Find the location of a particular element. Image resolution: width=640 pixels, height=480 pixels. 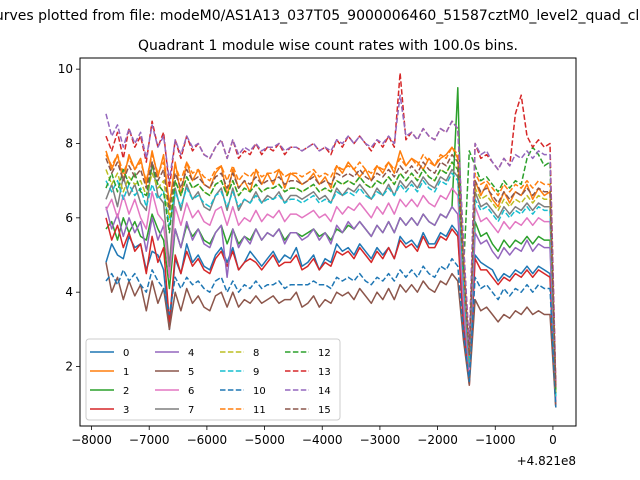

legend-label-4: 4 is located at coordinates (191, 353).